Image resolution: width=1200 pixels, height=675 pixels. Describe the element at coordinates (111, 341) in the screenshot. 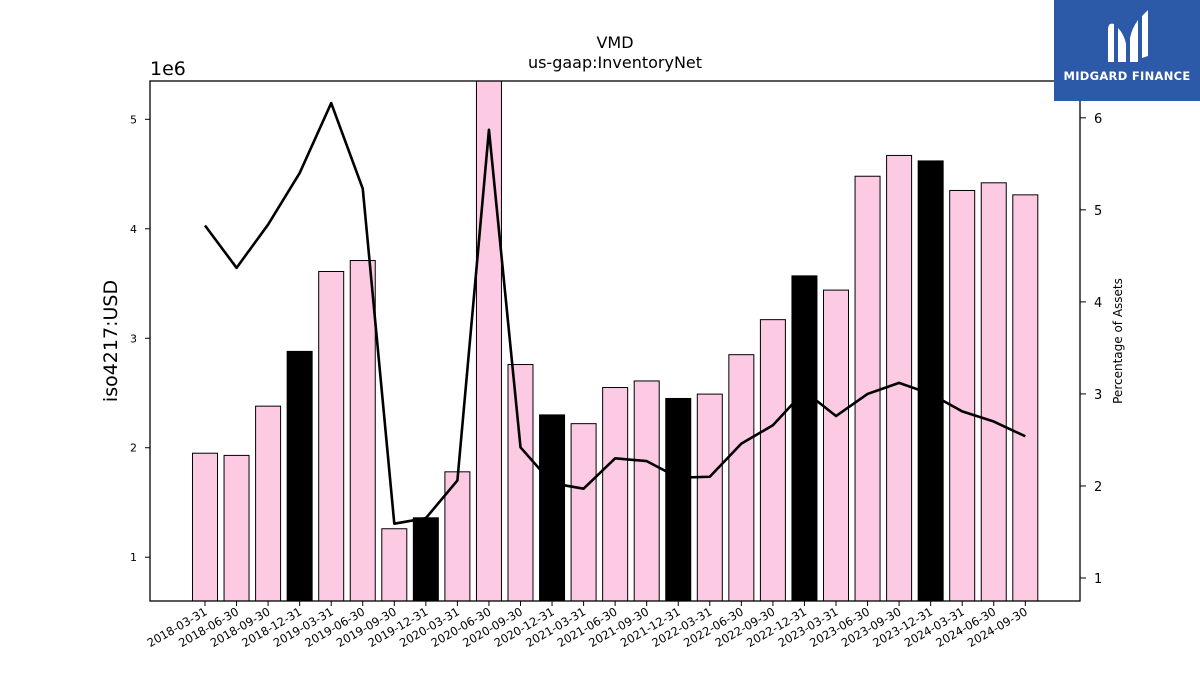

I see `y-axis-label: iso4217:USD` at that location.